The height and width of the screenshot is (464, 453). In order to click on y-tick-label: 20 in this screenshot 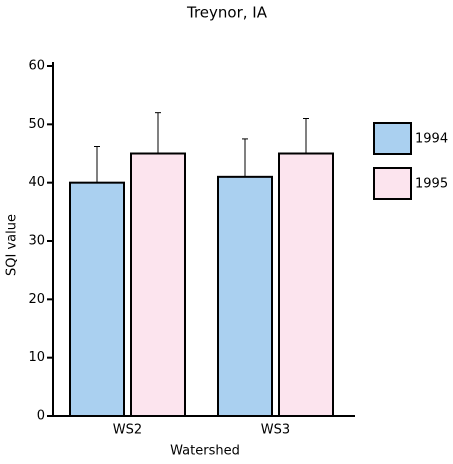, I will do `click(36, 299)`.